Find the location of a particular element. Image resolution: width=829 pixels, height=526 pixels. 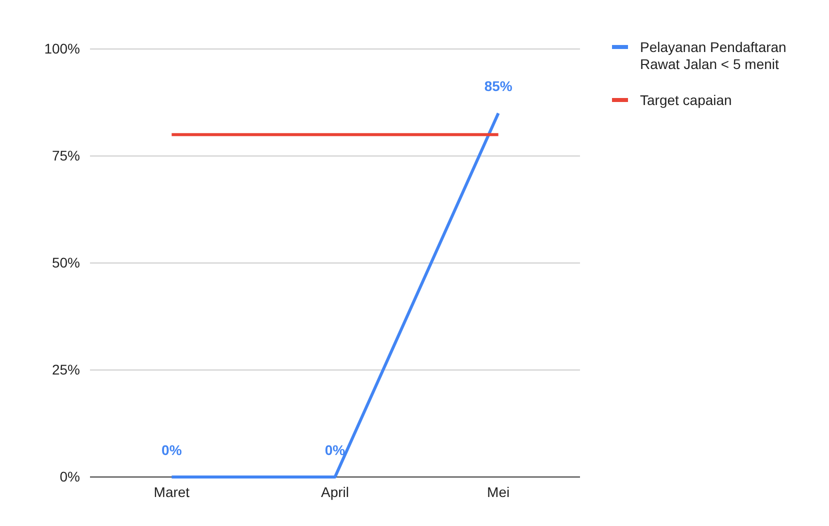

data-label: 85% is located at coordinates (498, 86).